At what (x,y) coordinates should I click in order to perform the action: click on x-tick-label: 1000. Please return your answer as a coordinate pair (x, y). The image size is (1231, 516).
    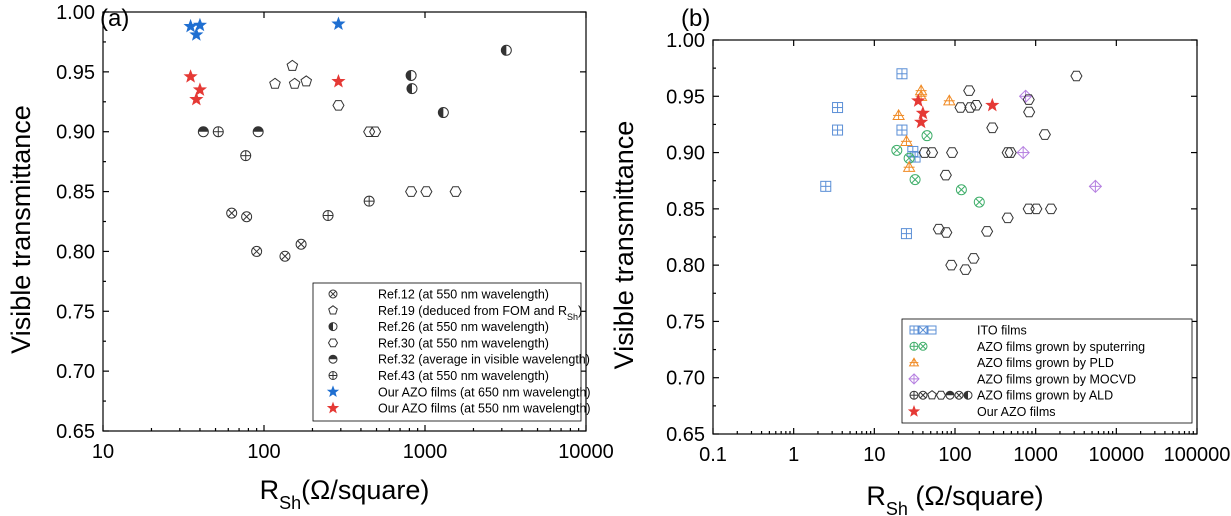
    Looking at the image, I should click on (425, 452).